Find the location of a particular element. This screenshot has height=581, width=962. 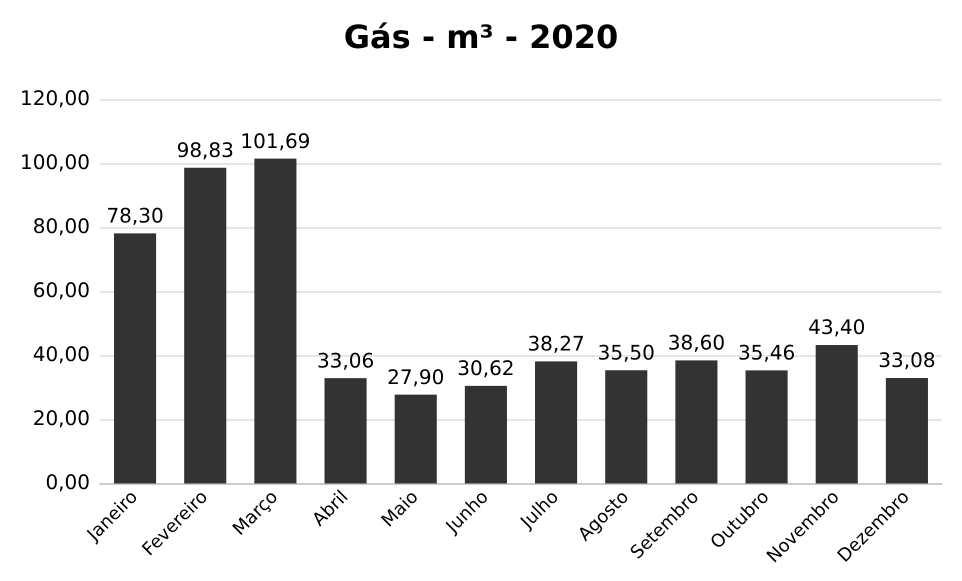

y-tick-label: 120,00 is located at coordinates (55, 98).